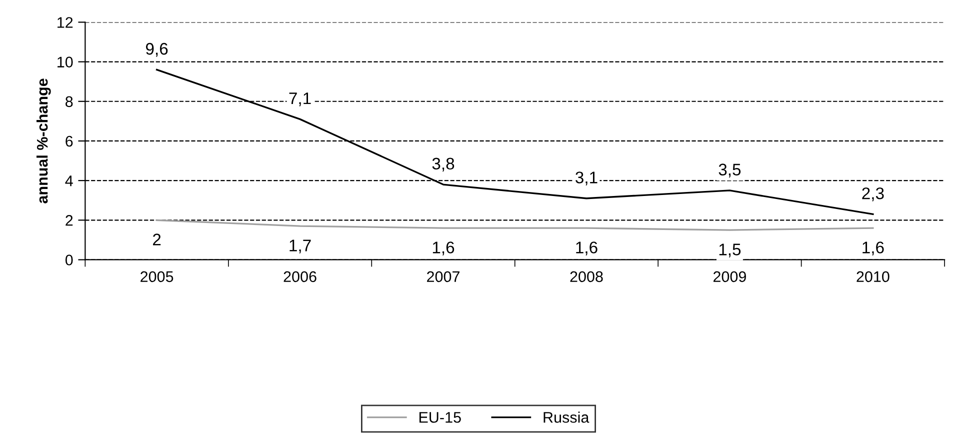  I want to click on data-label: 3,1, so click(587, 179).